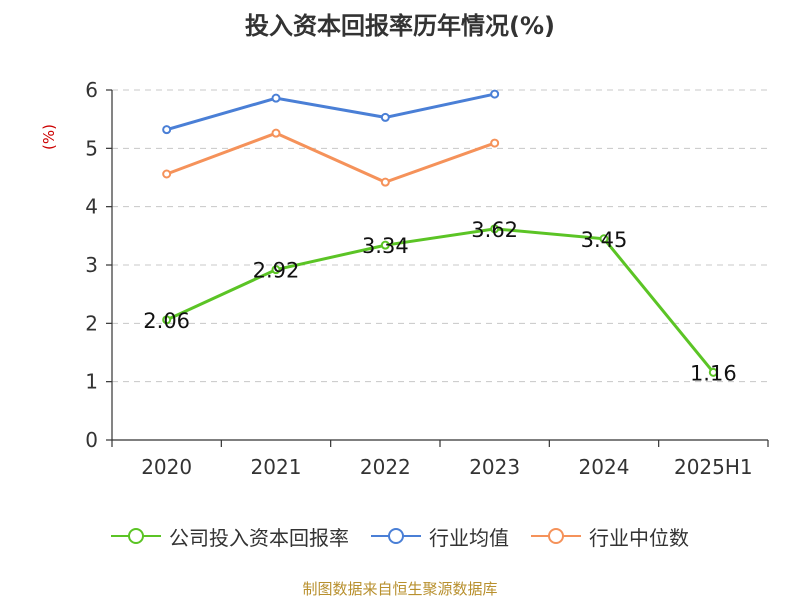  I want to click on data-point-0-2022, so click(385, 245).